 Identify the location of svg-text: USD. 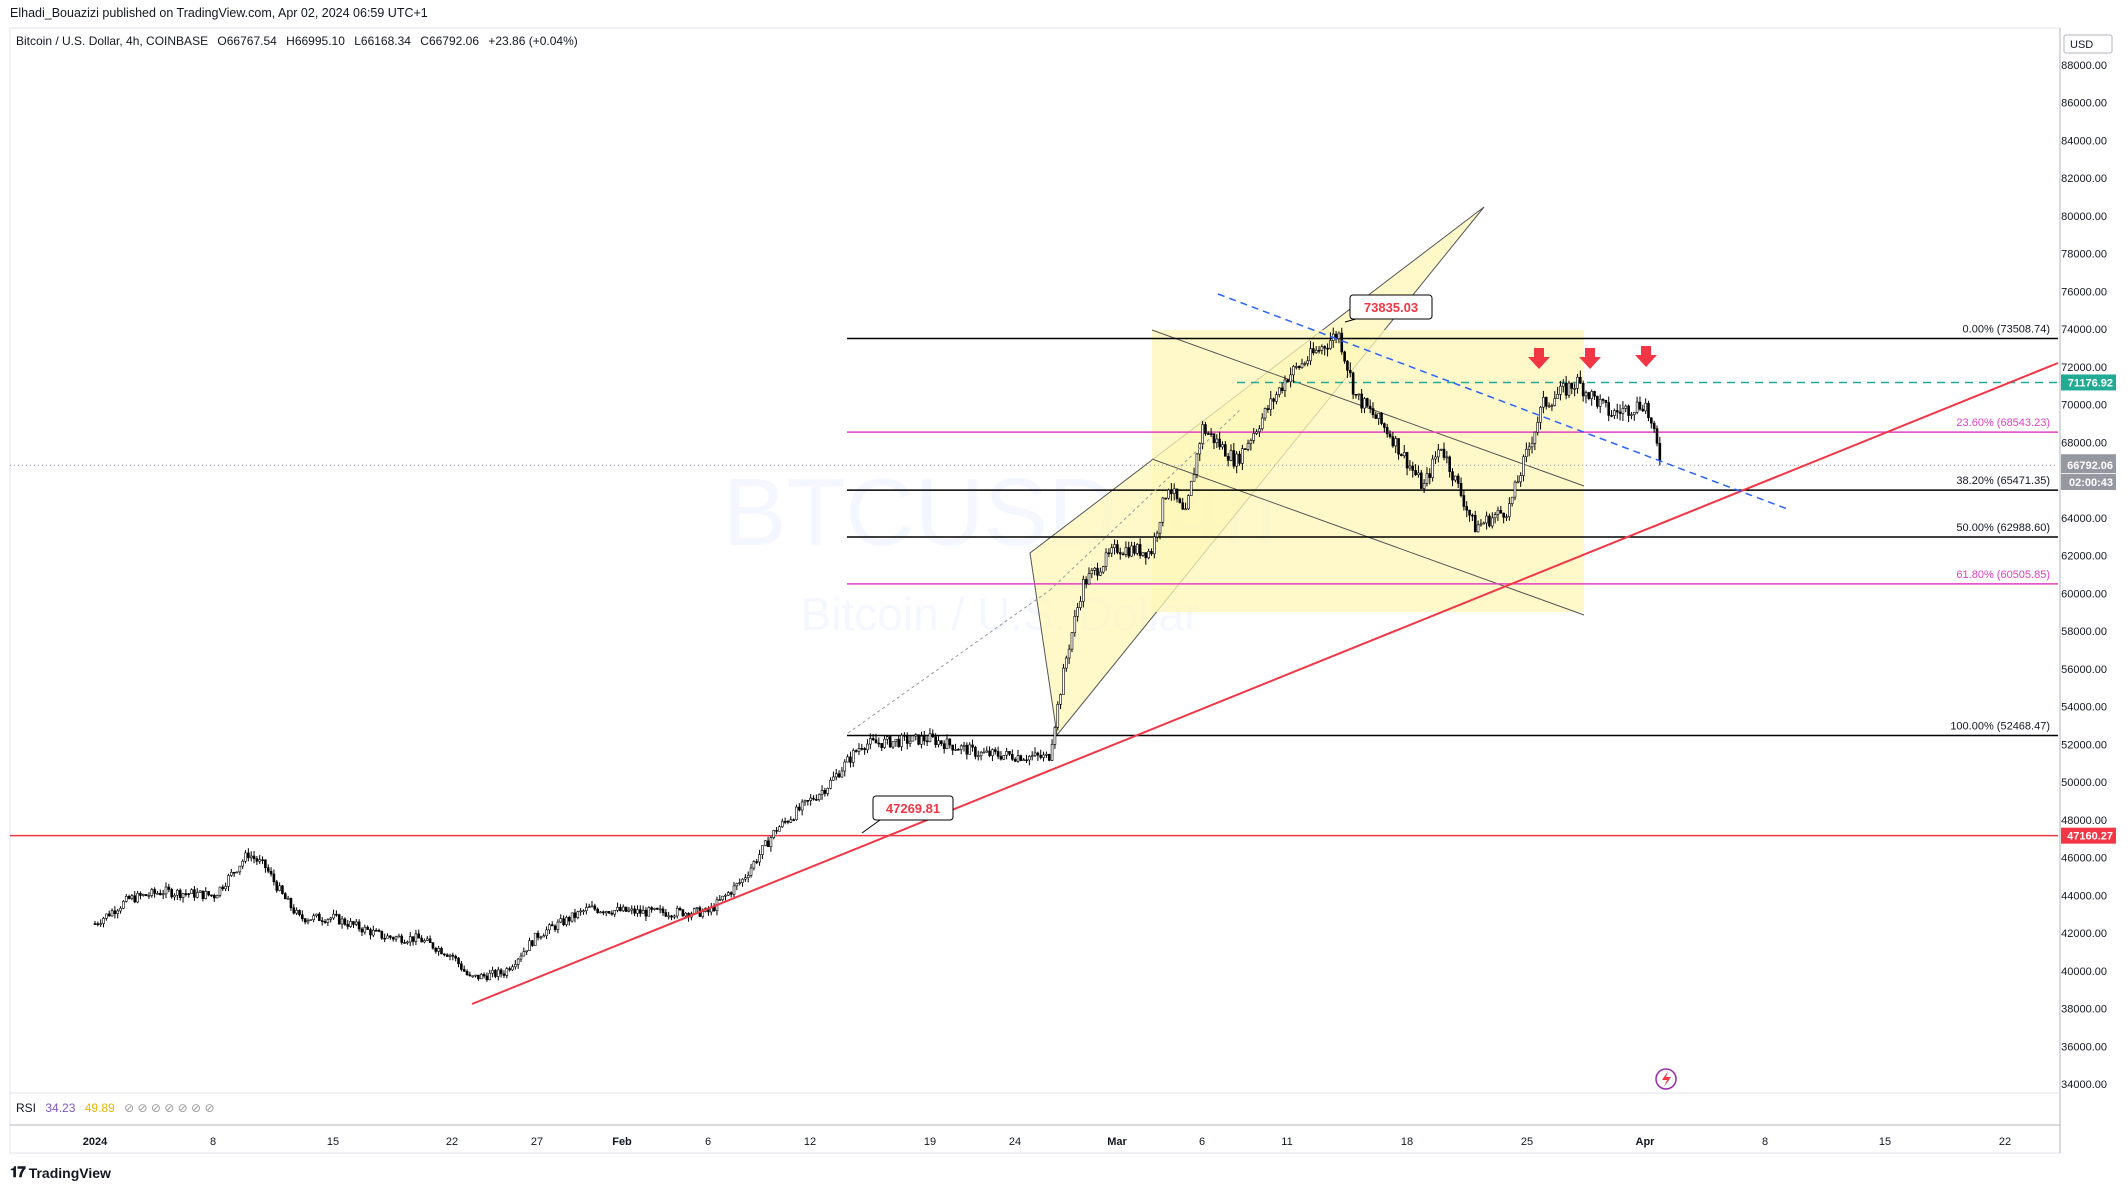
(2081, 45).